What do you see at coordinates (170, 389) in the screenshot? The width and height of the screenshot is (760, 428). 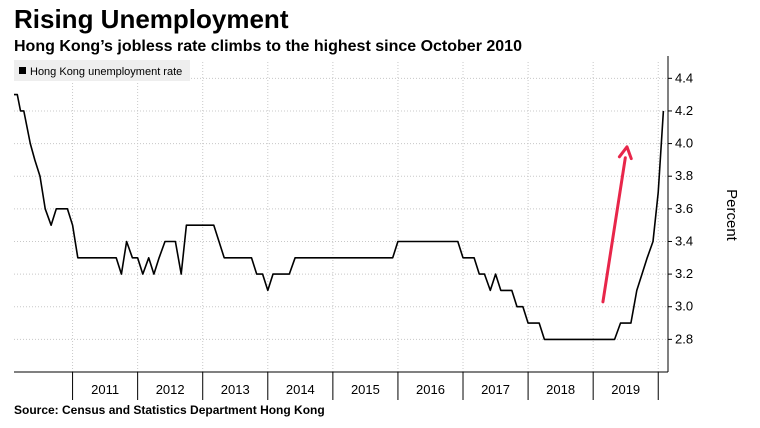 I see `x-tick-label: 2012` at bounding box center [170, 389].